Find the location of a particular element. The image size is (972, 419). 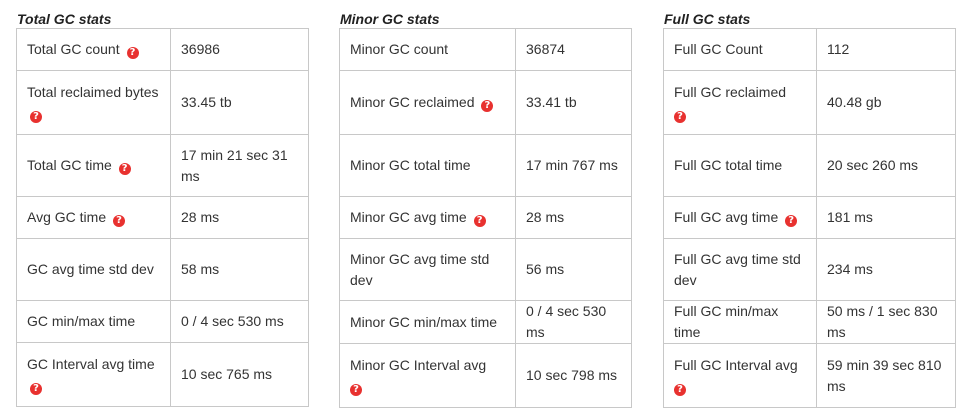

stat-row: Minor GC Interval avg? 10 sec 798 ms is located at coordinates (485, 375).